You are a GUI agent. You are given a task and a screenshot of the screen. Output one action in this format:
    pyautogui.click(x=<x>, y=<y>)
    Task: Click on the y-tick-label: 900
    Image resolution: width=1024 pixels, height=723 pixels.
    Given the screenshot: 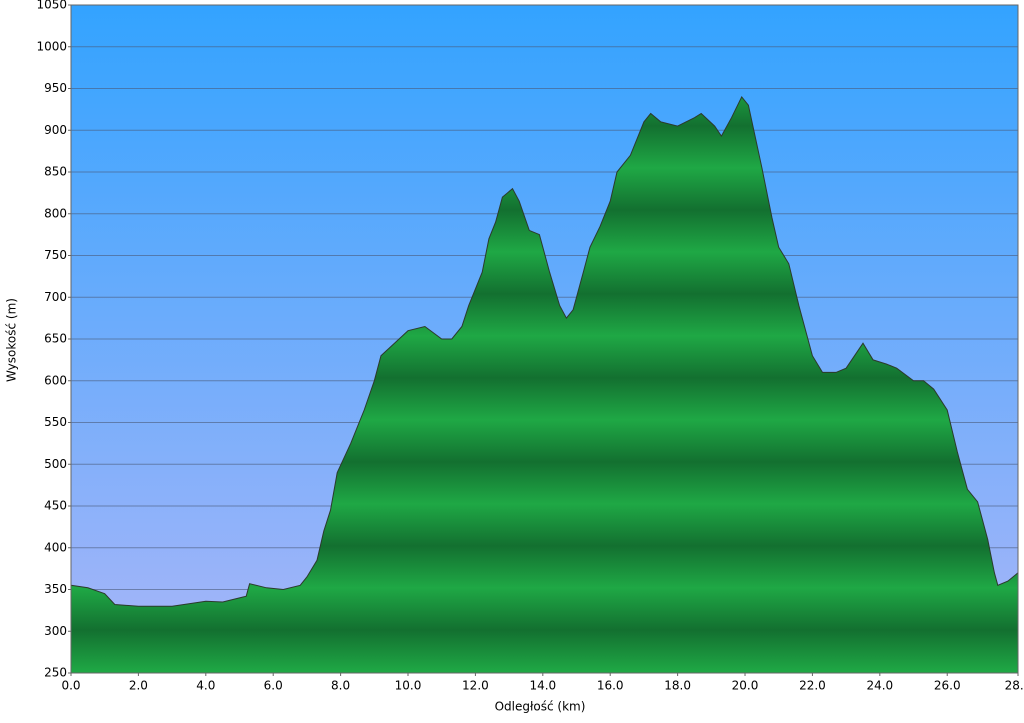 What is the action you would take?
    pyautogui.click(x=55, y=130)
    